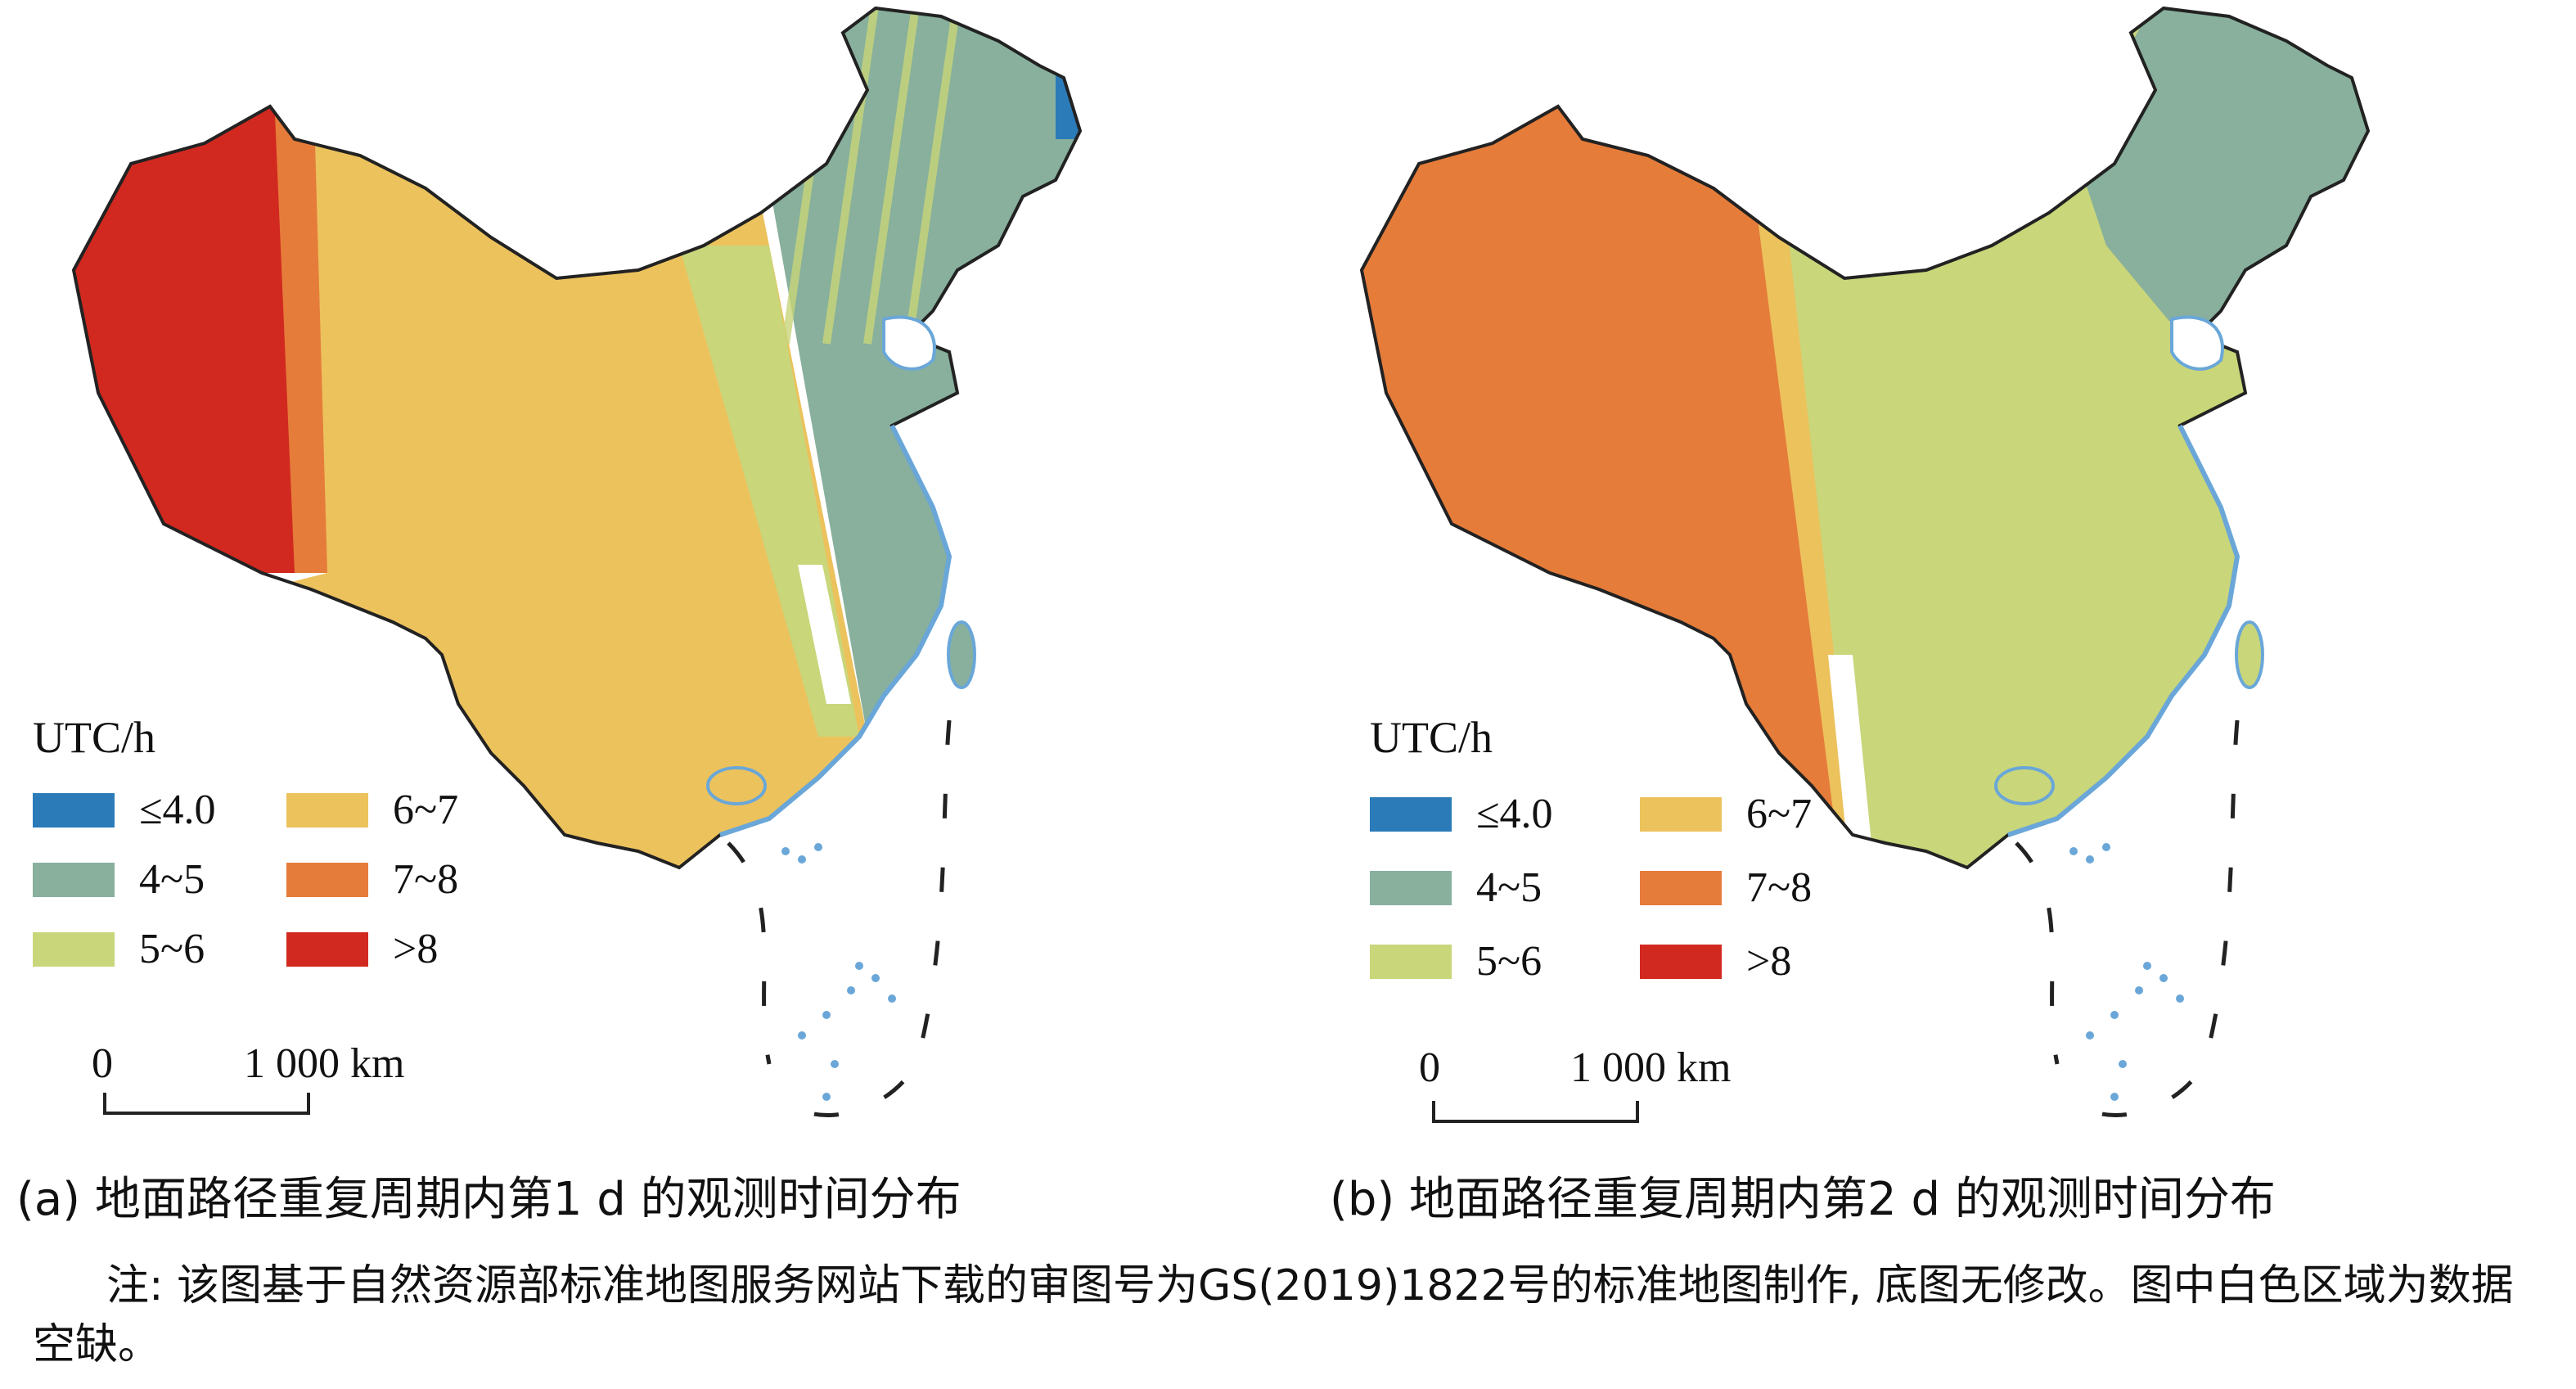  Describe the element at coordinates (2249, 654) in the screenshot. I see `taiwan-b` at that location.